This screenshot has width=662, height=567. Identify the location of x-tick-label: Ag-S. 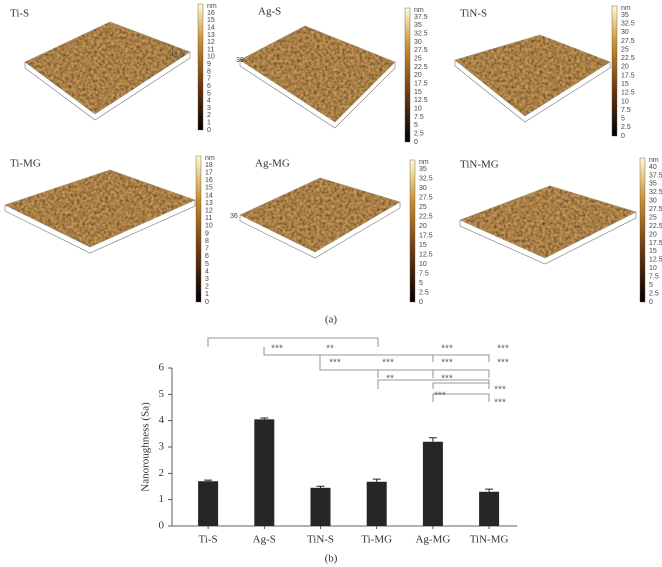
(264, 540).